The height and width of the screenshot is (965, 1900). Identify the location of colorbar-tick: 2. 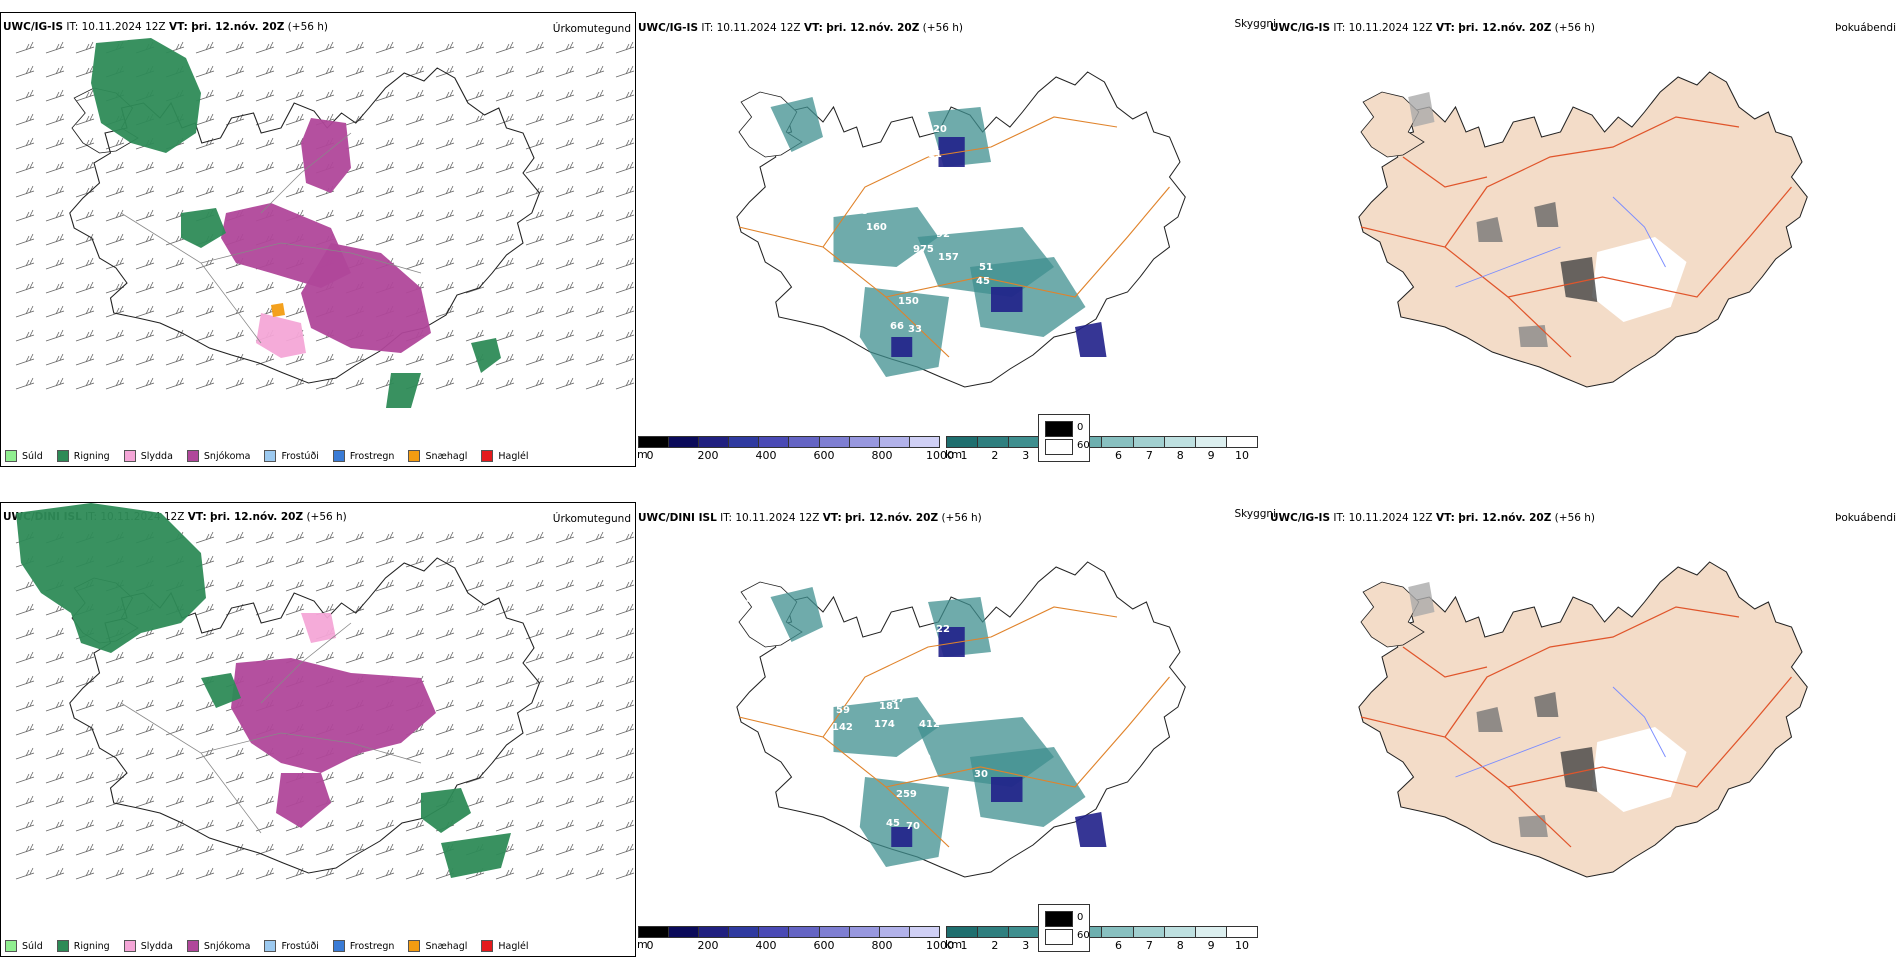
(995, 455).